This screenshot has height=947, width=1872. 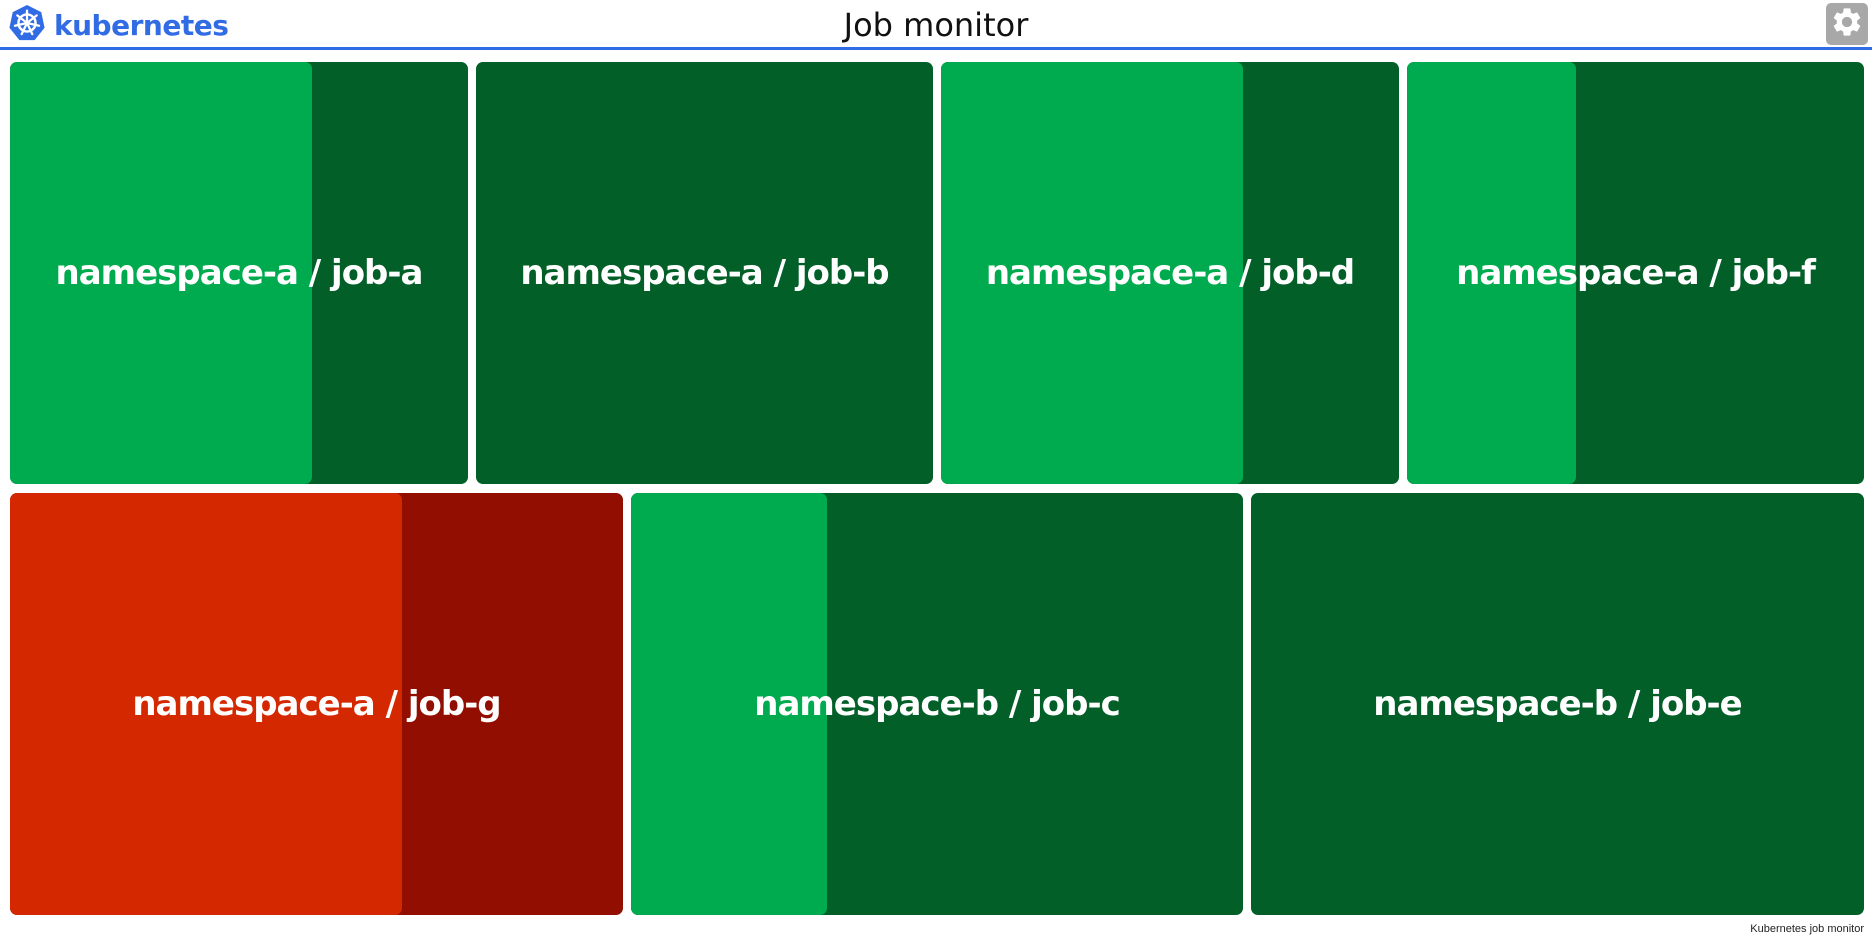 I want to click on job-label: namespace-a / job-g, so click(x=316, y=704).